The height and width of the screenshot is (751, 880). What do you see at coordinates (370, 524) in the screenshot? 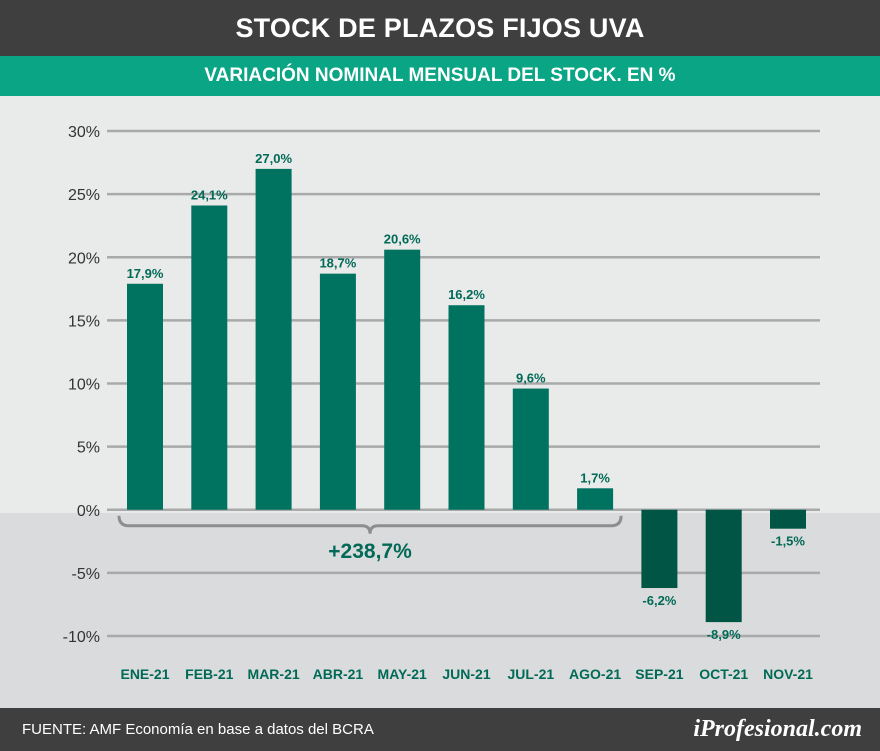
I see `sum-bracket` at bounding box center [370, 524].